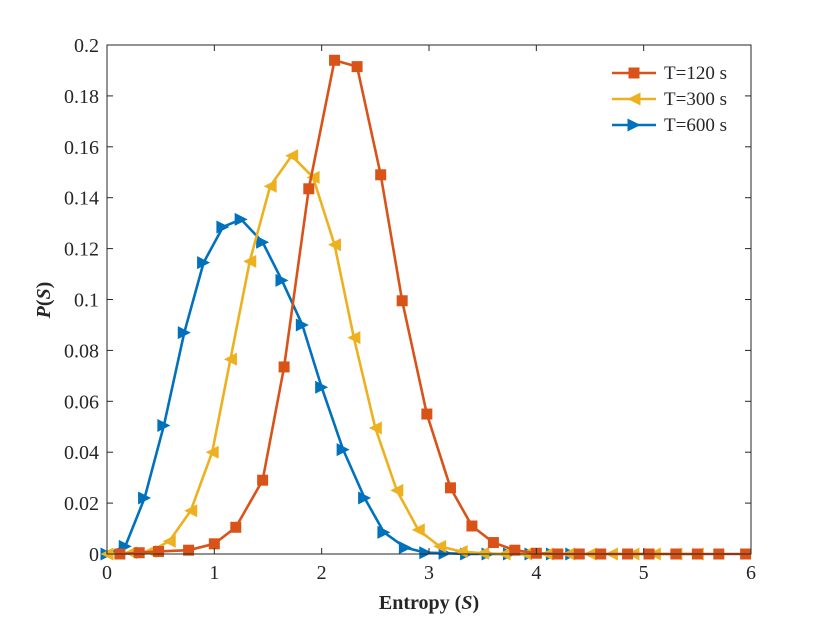 The width and height of the screenshot is (830, 623). What do you see at coordinates (81, 199) in the screenshot?
I see `y-tick-label: 0.14` at bounding box center [81, 199].